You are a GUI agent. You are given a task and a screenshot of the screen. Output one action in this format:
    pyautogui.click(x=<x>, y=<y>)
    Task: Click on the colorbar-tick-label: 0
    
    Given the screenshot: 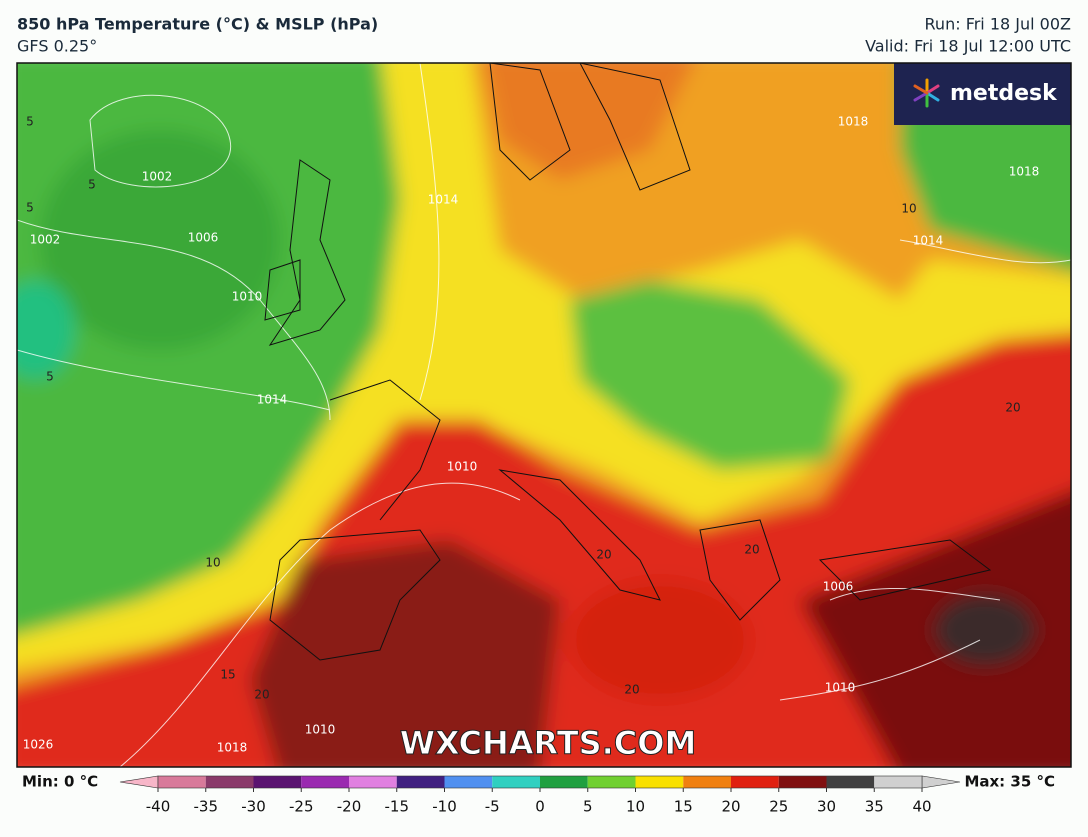 What is the action you would take?
    pyautogui.click(x=540, y=807)
    